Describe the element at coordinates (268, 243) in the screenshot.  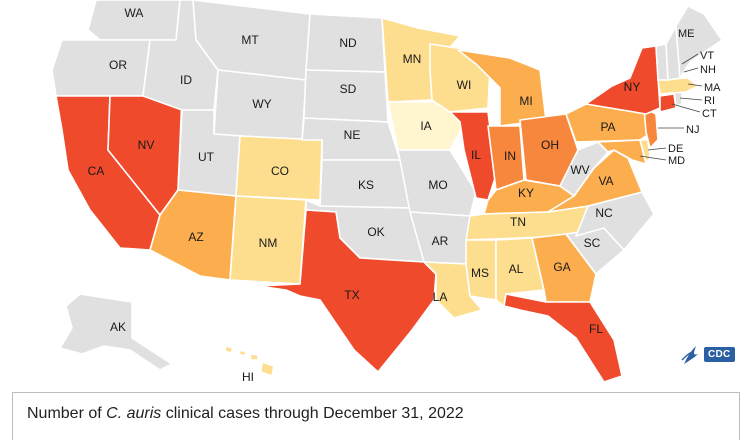
I see `state-label-nm: NM` at that location.